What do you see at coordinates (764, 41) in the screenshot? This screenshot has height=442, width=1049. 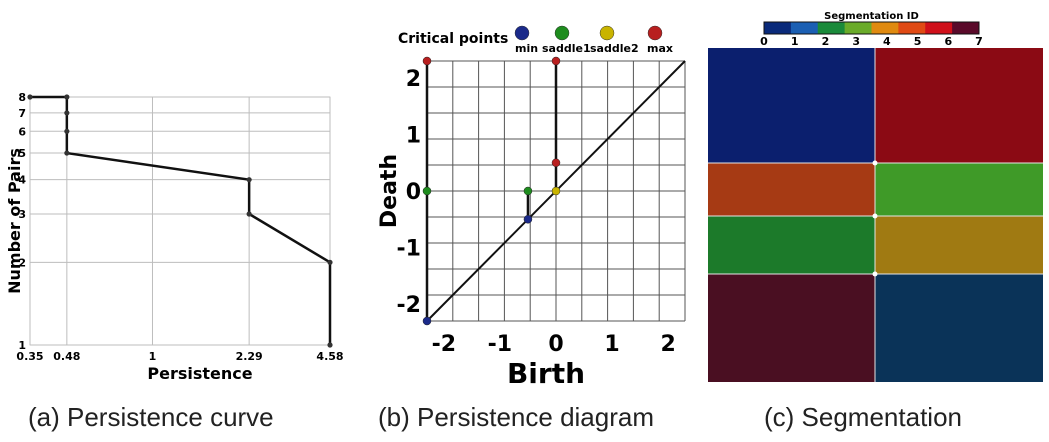 I see `colorbar-tick-label: 0` at bounding box center [764, 41].